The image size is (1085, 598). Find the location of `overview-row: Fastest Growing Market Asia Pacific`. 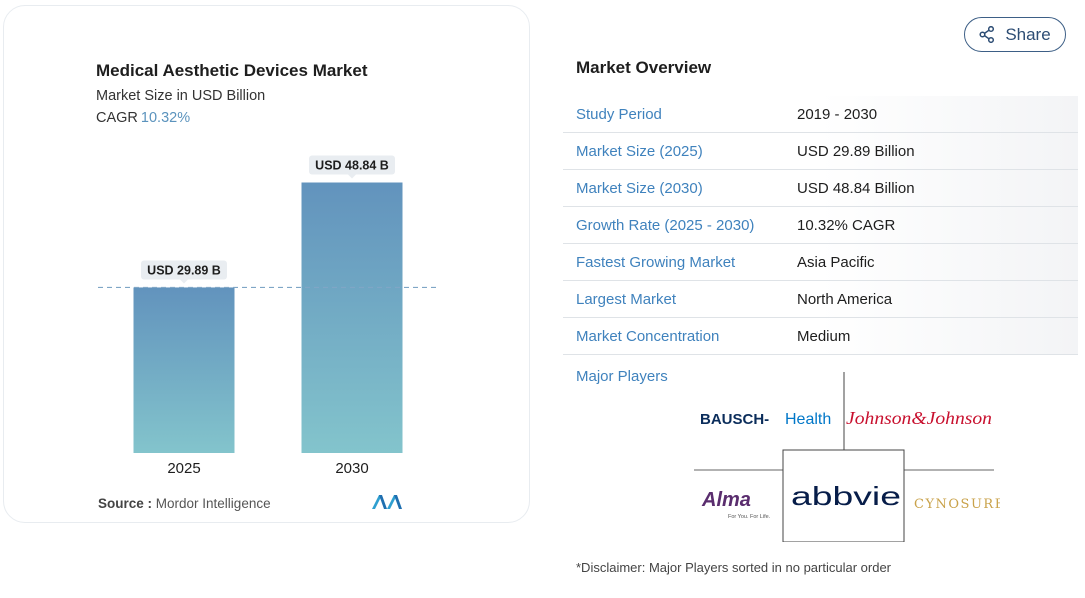

overview-row: Fastest Growing Market Asia Pacific is located at coordinates (820, 262).